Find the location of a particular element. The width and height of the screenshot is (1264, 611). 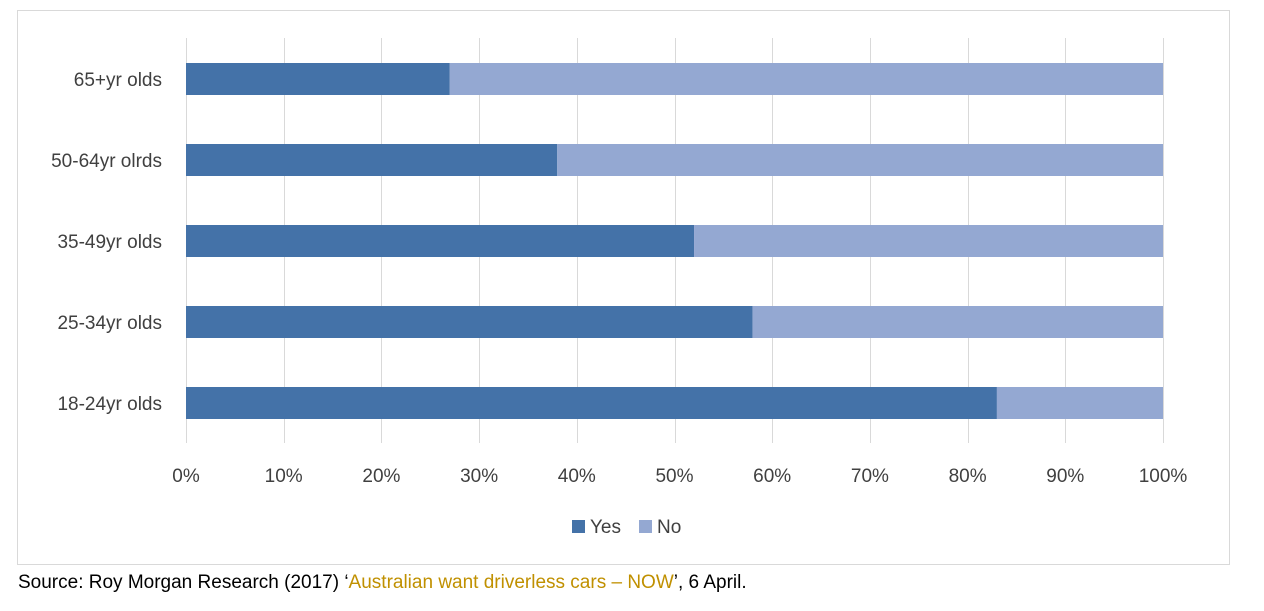

x-tick-label: 70% is located at coordinates (870, 476).